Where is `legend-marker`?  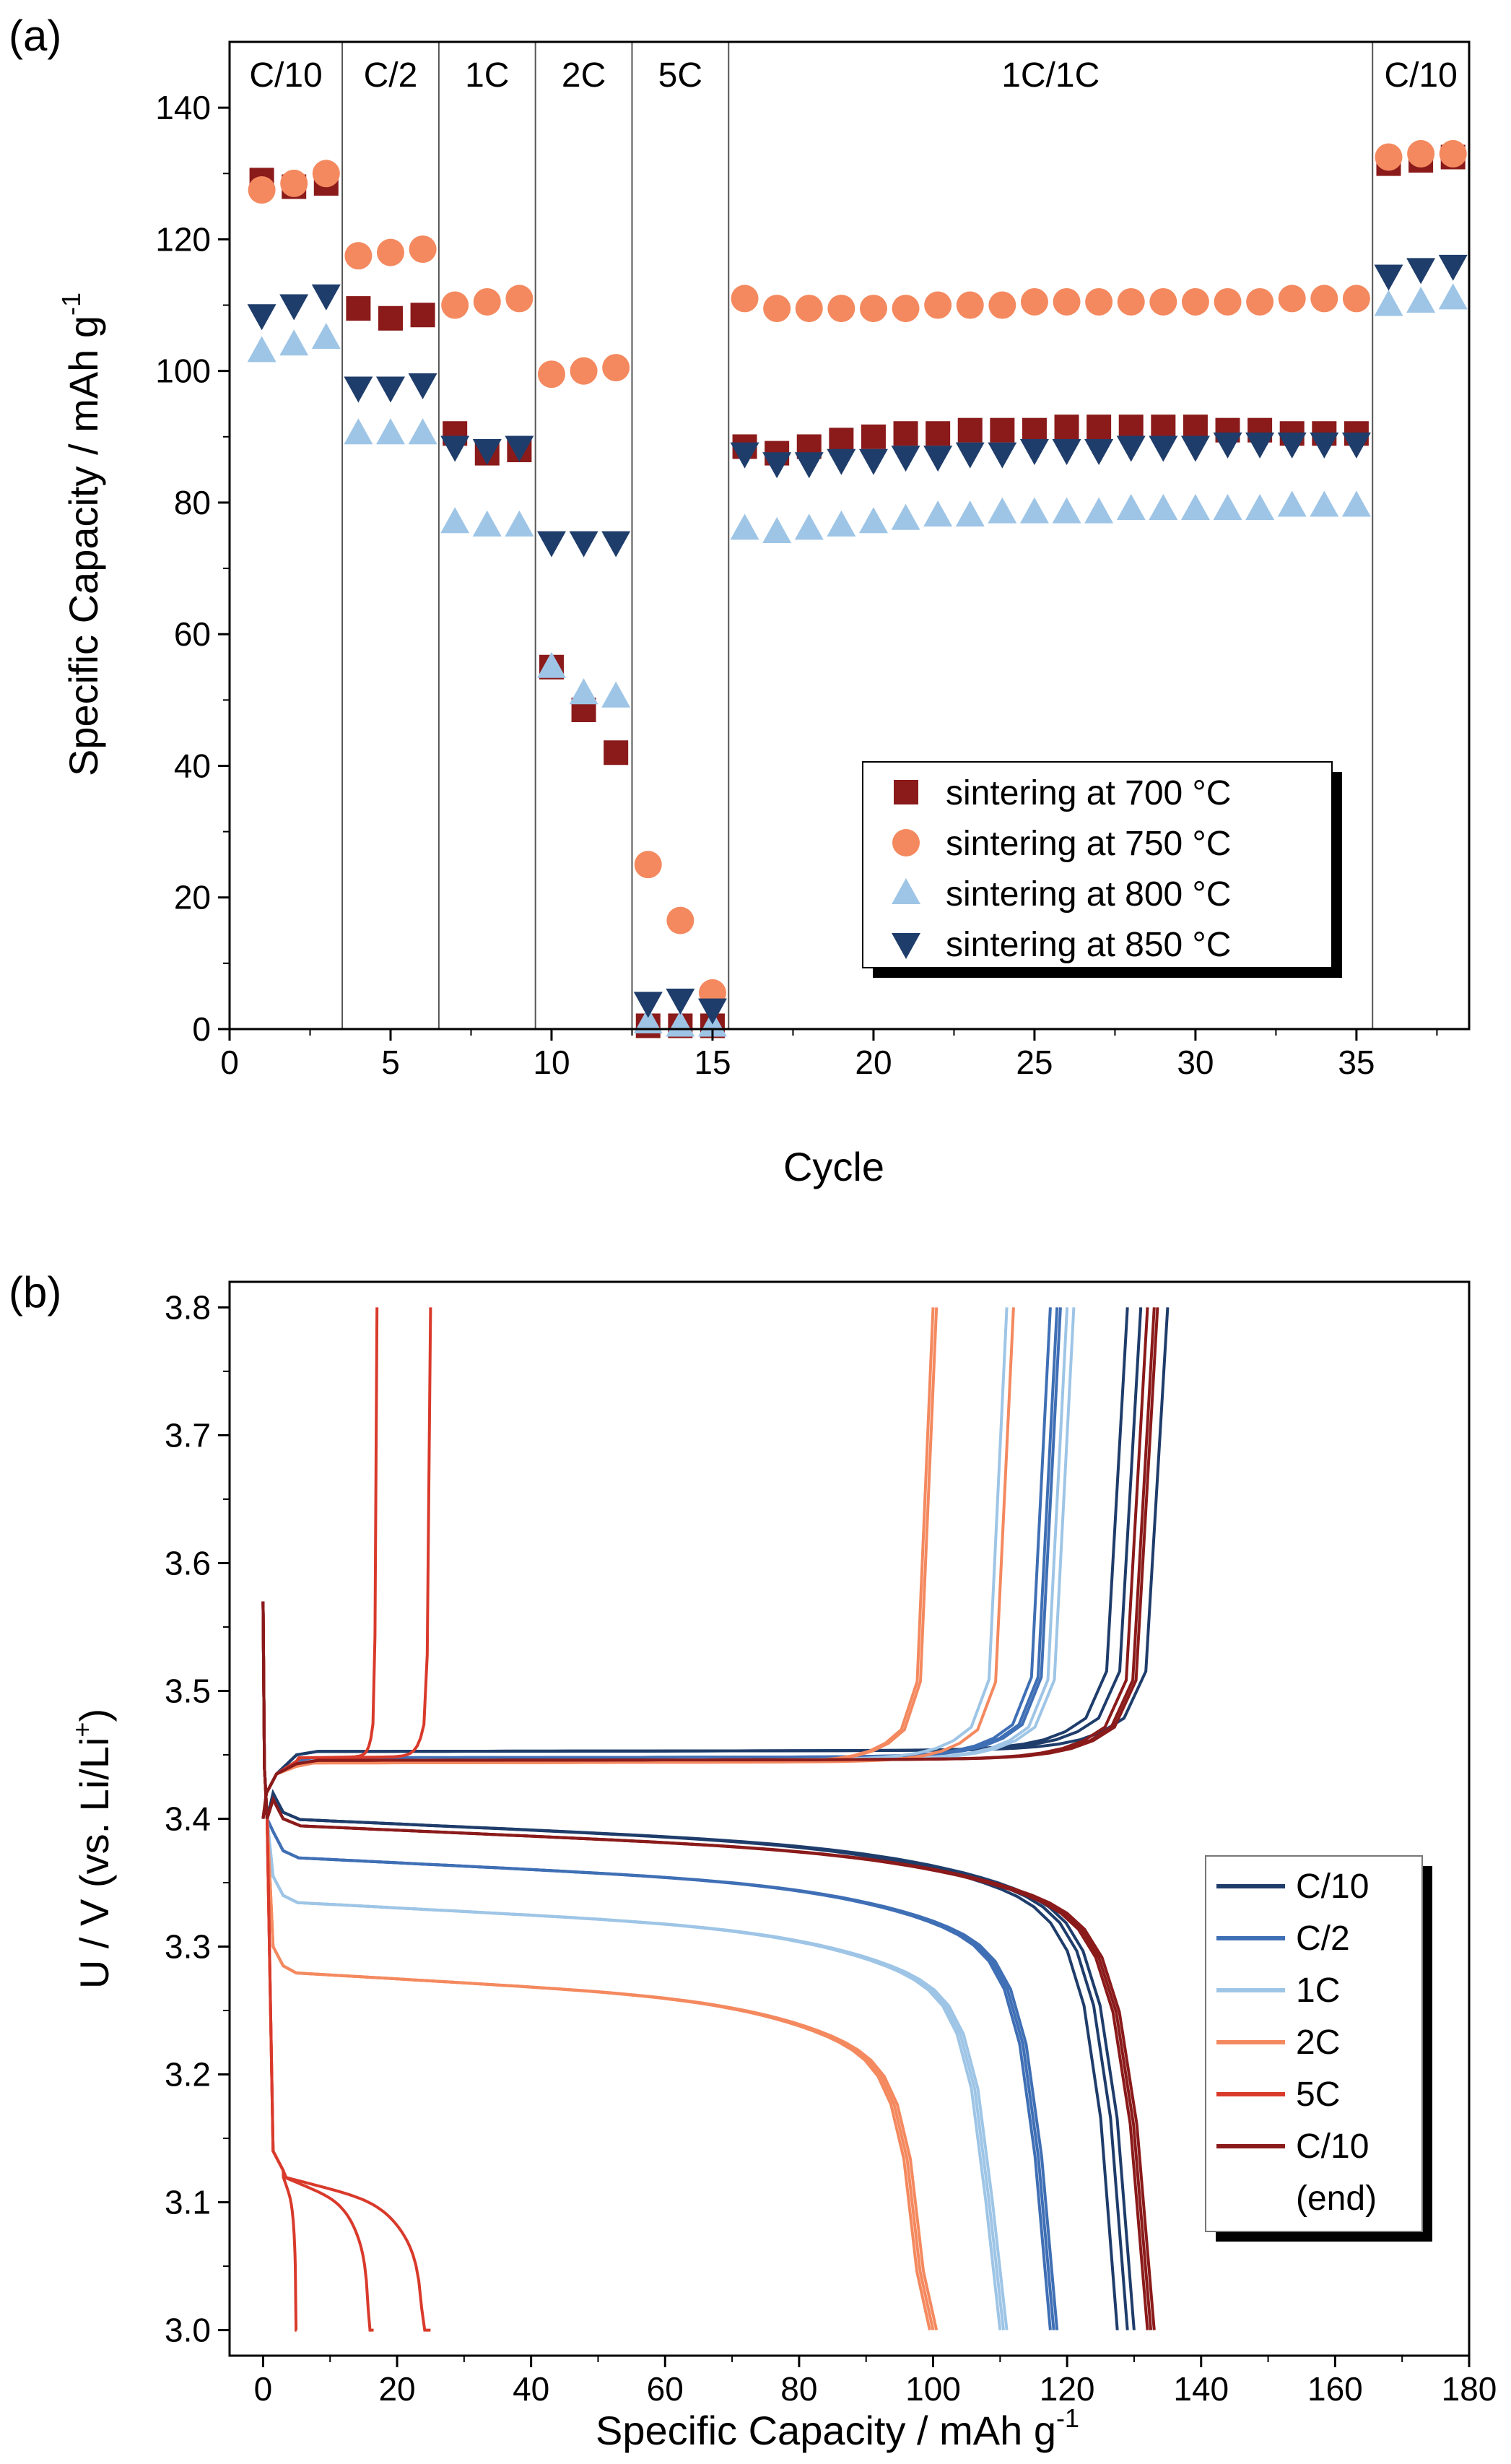 legend-marker is located at coordinates (906, 946).